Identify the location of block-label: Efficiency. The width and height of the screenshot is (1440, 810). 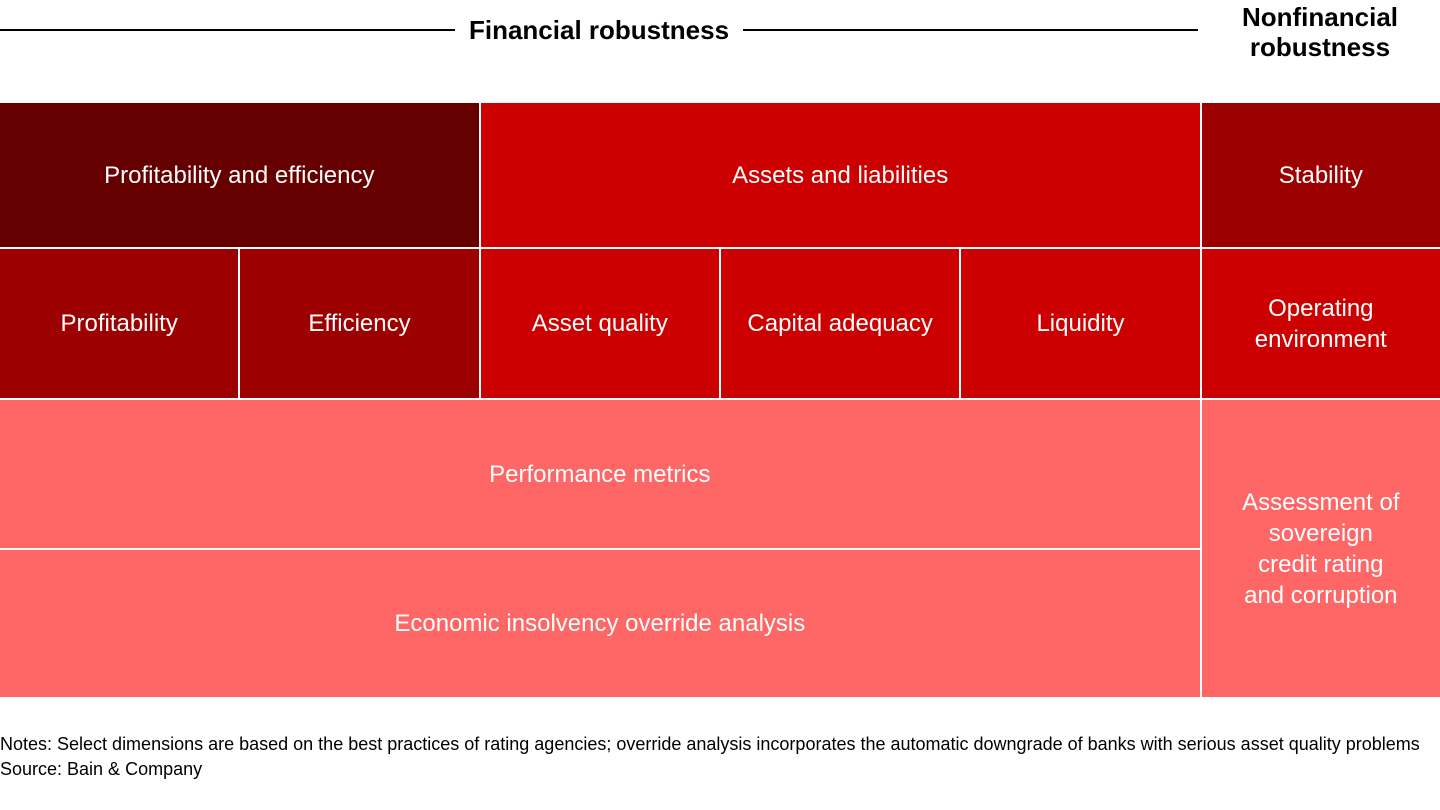
(359, 323).